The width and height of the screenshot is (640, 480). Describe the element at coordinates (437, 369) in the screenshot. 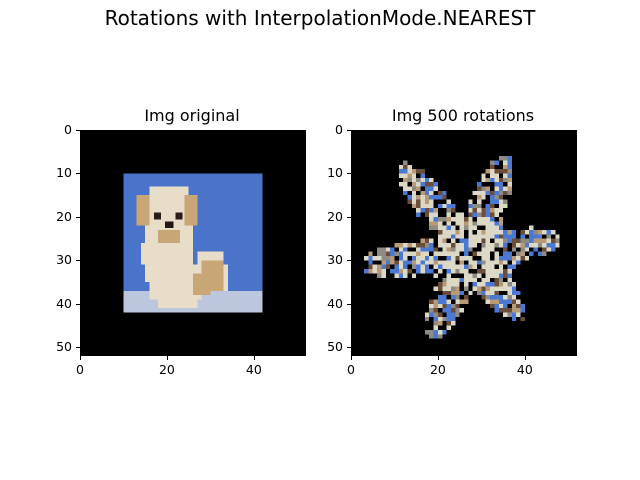

I see `right-xtick-label: 20` at that location.